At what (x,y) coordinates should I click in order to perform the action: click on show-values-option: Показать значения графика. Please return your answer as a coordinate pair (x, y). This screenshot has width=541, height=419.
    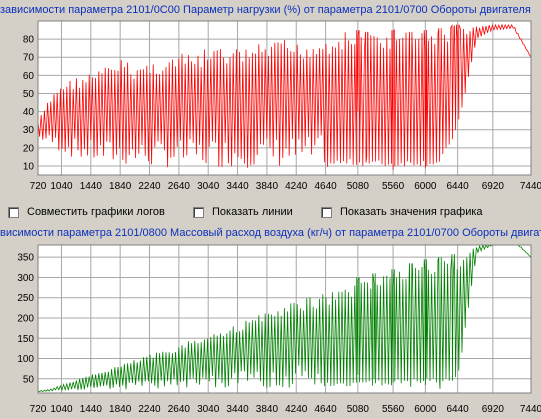
    Looking at the image, I should click on (402, 212).